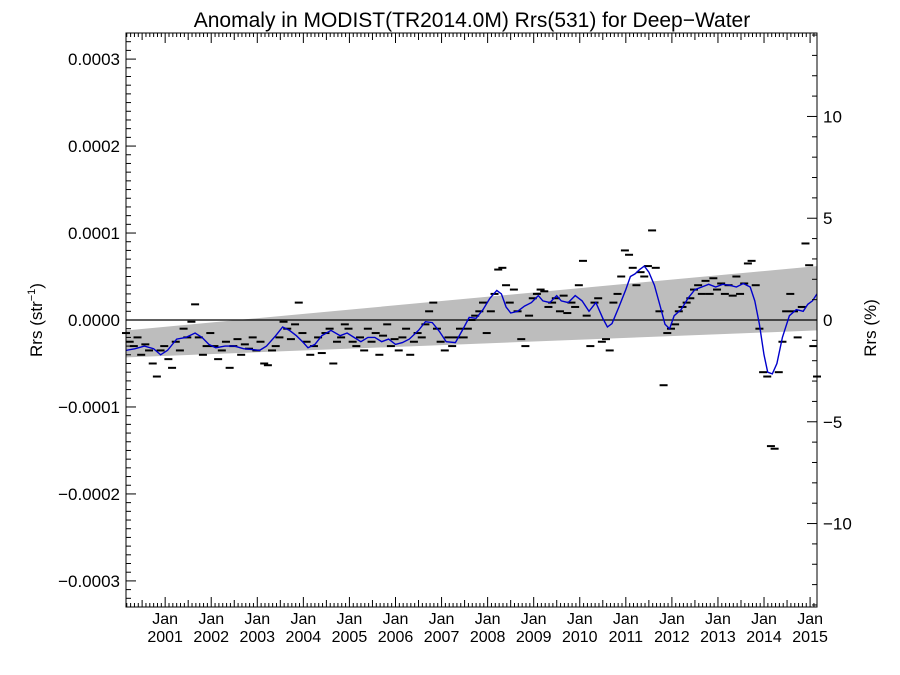  What do you see at coordinates (257, 637) in the screenshot?
I see `x-tick-year-label: 2003` at bounding box center [257, 637].